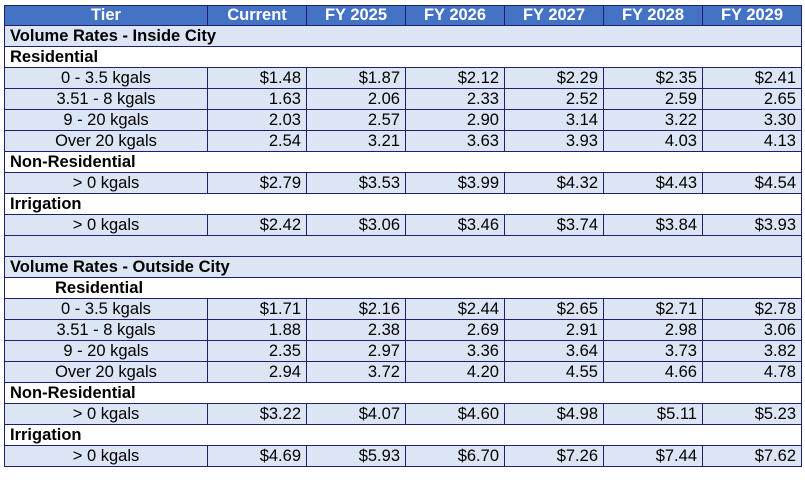  I want to click on rate-cell: 2.97, so click(356, 351).